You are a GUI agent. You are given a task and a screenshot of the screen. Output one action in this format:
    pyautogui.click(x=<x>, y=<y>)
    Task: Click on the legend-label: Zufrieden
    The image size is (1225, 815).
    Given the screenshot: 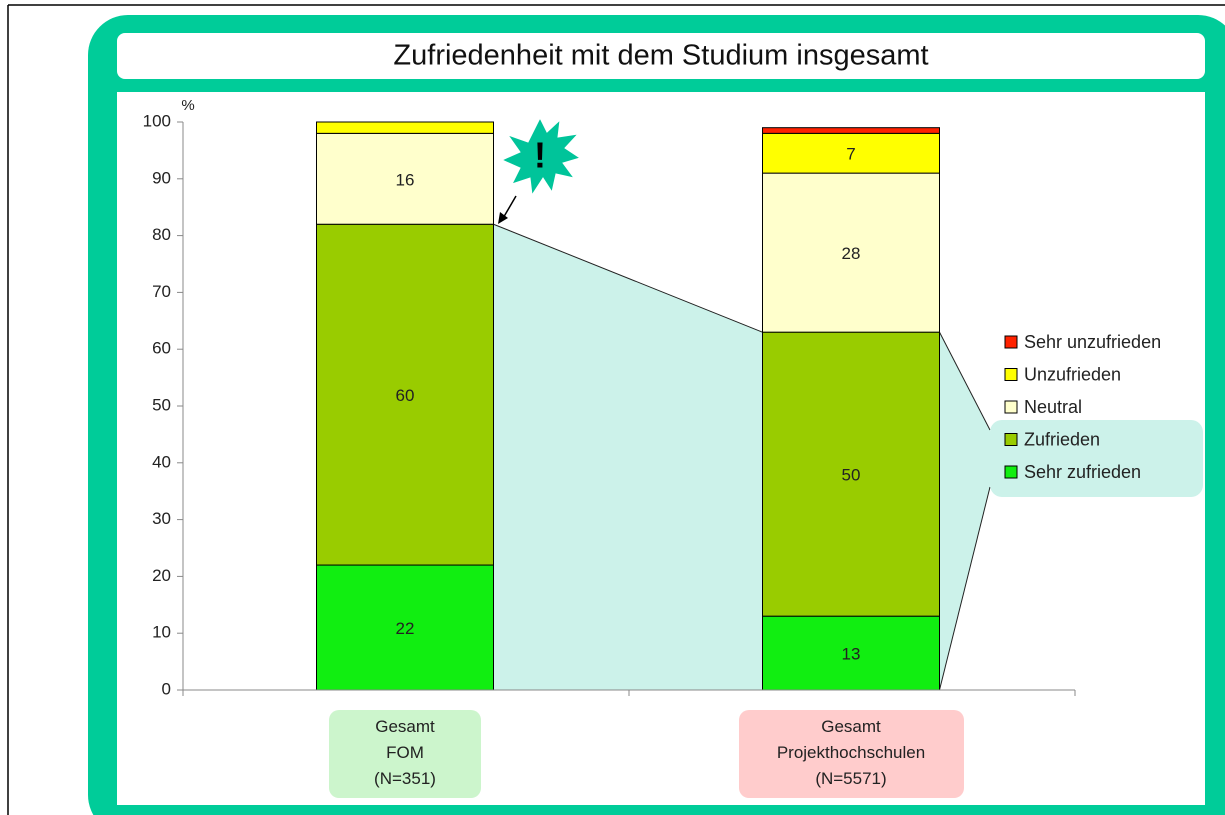 What is the action you would take?
    pyautogui.click(x=1062, y=439)
    